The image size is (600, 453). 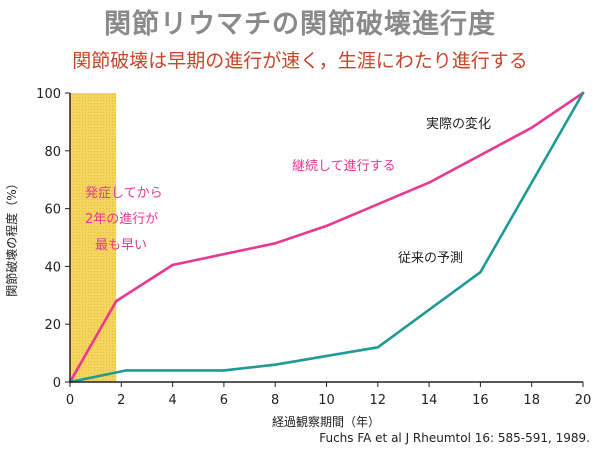 What do you see at coordinates (430, 258) in the screenshot?
I see `series-label-predicted: 従来の予測` at bounding box center [430, 258].